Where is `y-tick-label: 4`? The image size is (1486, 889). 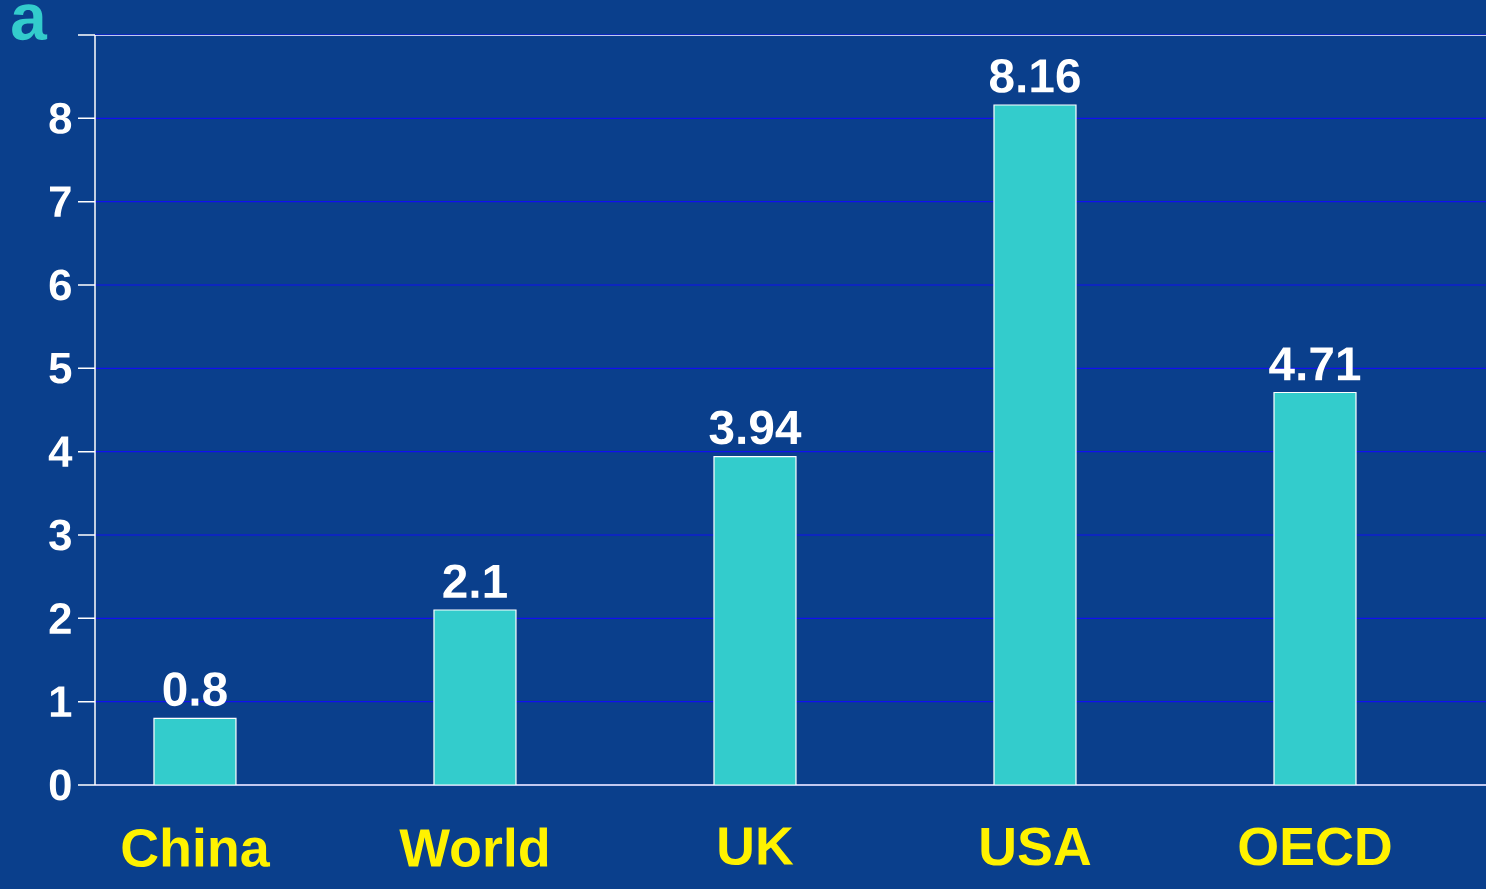
y-tick-label: 4 is located at coordinates (60, 451).